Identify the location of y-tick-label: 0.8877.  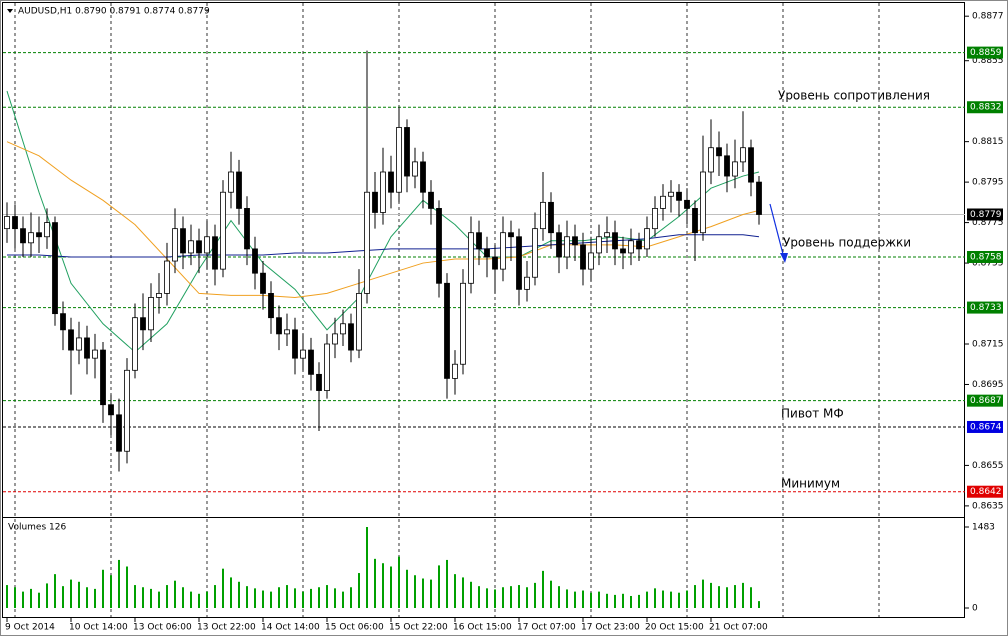
(988, 17).